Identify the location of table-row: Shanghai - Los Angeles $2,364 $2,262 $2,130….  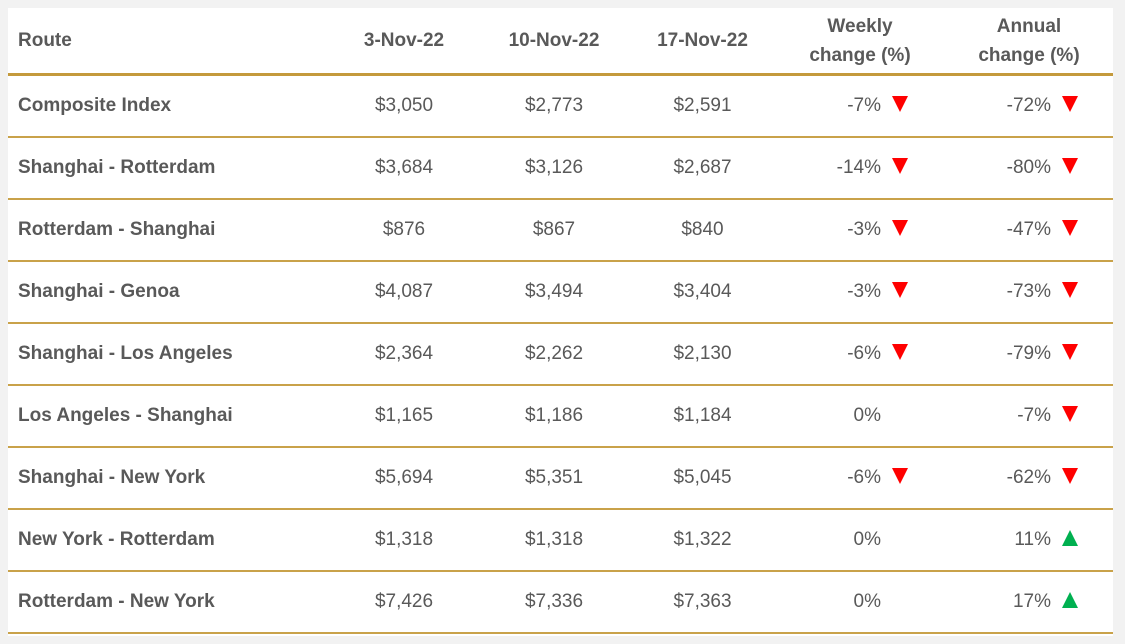
(560, 354).